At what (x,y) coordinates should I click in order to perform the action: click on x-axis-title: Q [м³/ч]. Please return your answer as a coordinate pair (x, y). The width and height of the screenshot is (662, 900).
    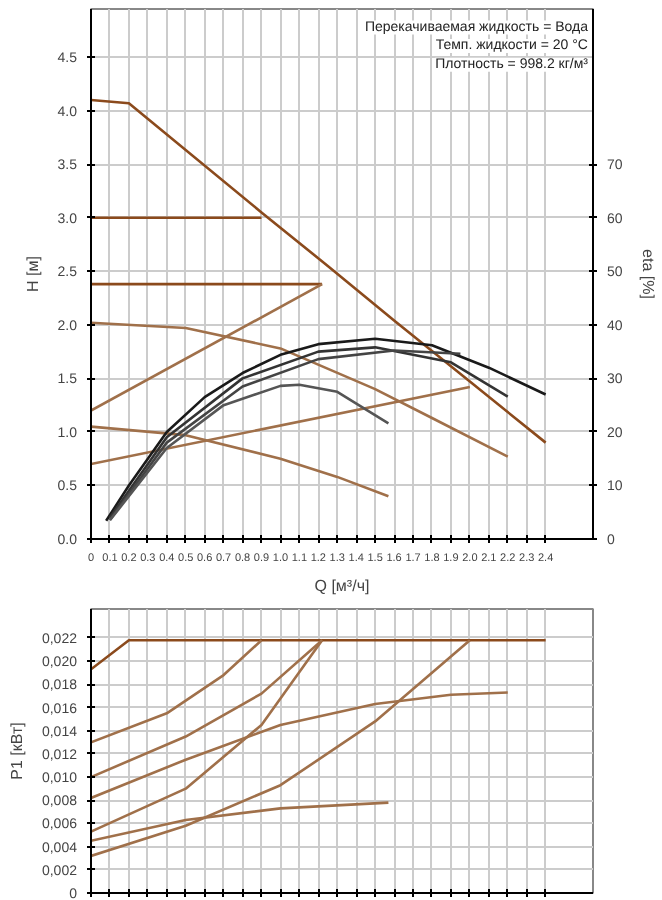
    Looking at the image, I should click on (342, 586).